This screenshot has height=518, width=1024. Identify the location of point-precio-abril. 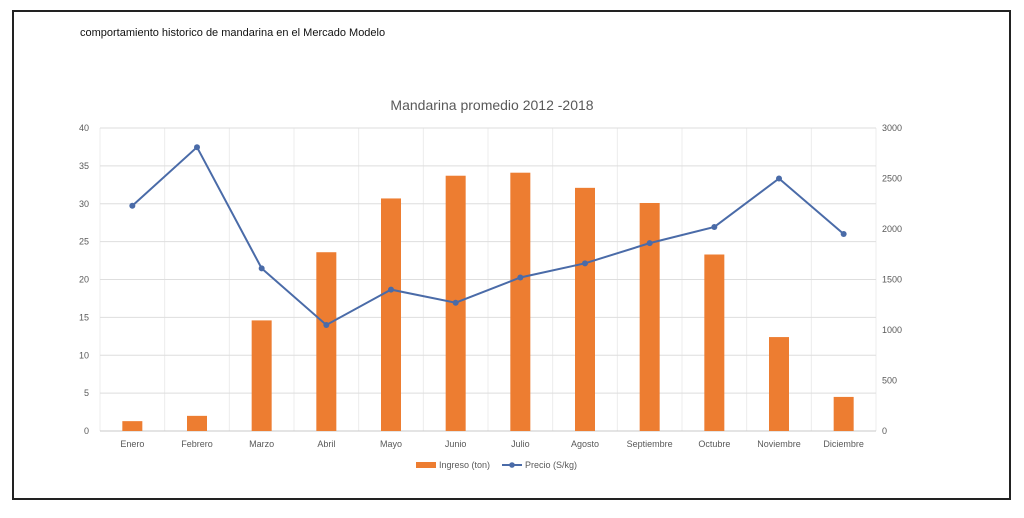
(326, 324).